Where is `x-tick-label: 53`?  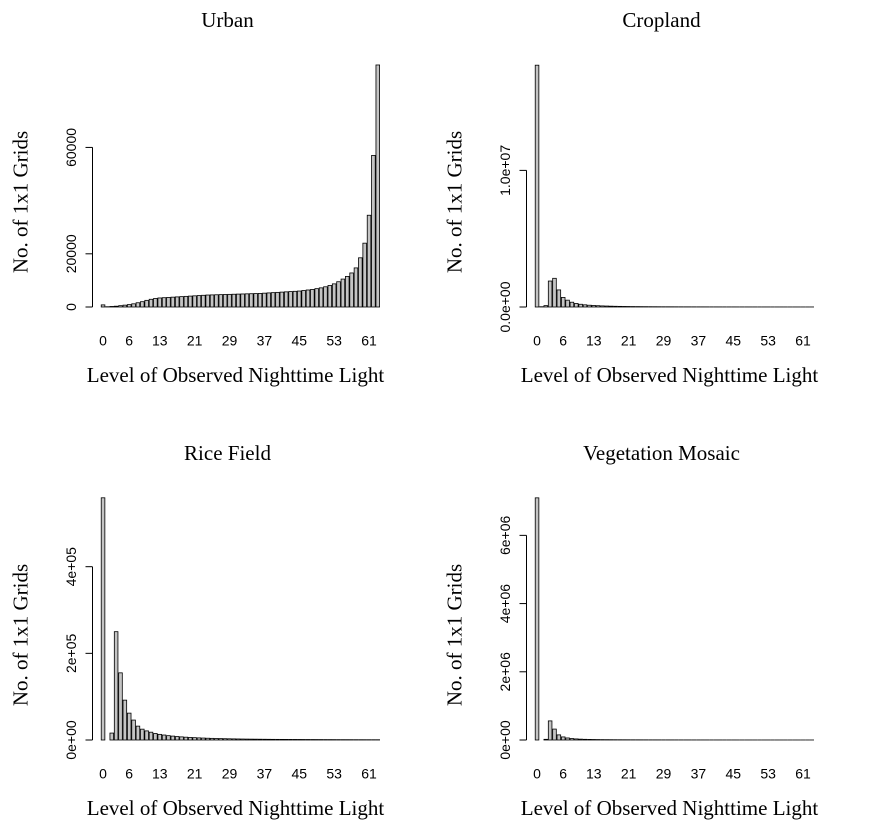
x-tick-label: 53 is located at coordinates (334, 341).